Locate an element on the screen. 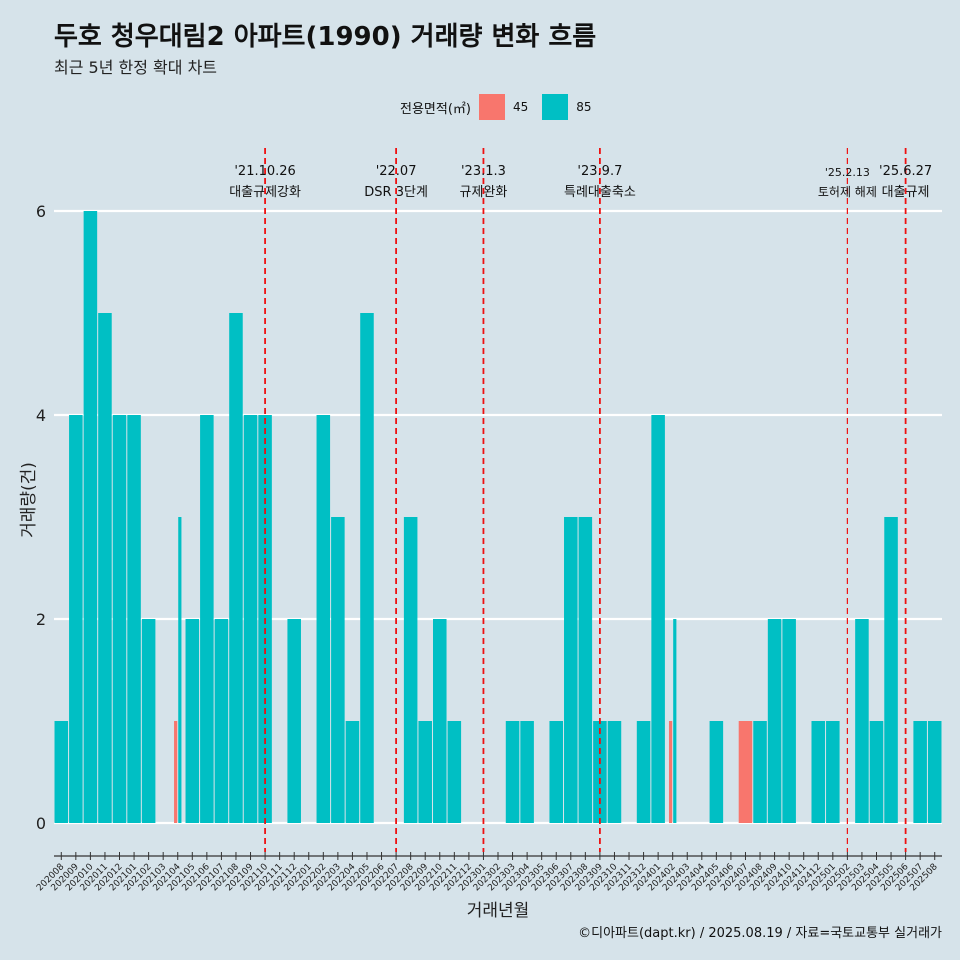 Image resolution: width=960 pixels, height=960 pixels. y-tick-label: 4 is located at coordinates (41, 415).